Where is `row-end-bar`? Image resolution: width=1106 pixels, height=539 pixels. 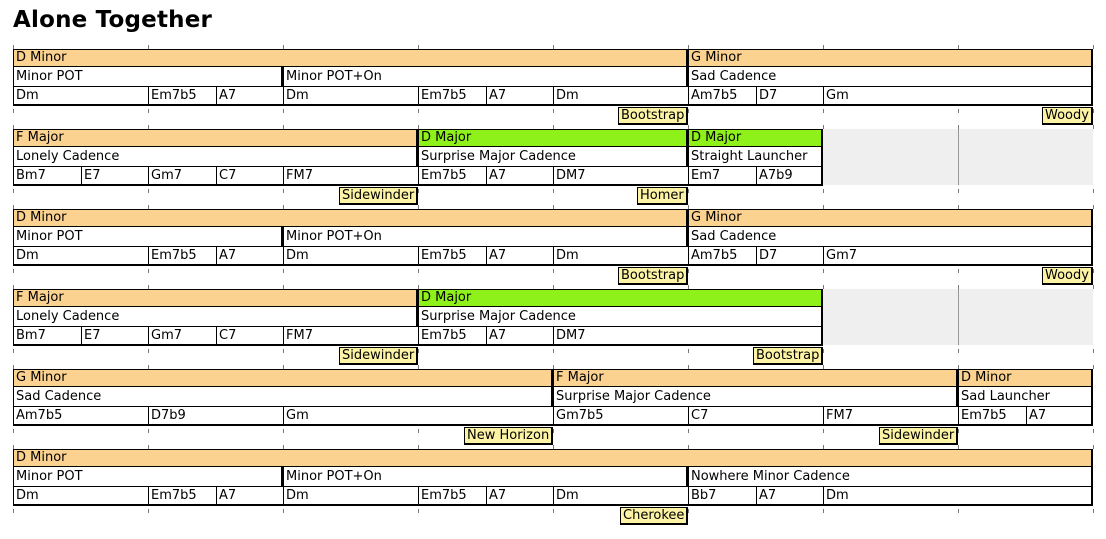 row-end-bar is located at coordinates (1092, 496).